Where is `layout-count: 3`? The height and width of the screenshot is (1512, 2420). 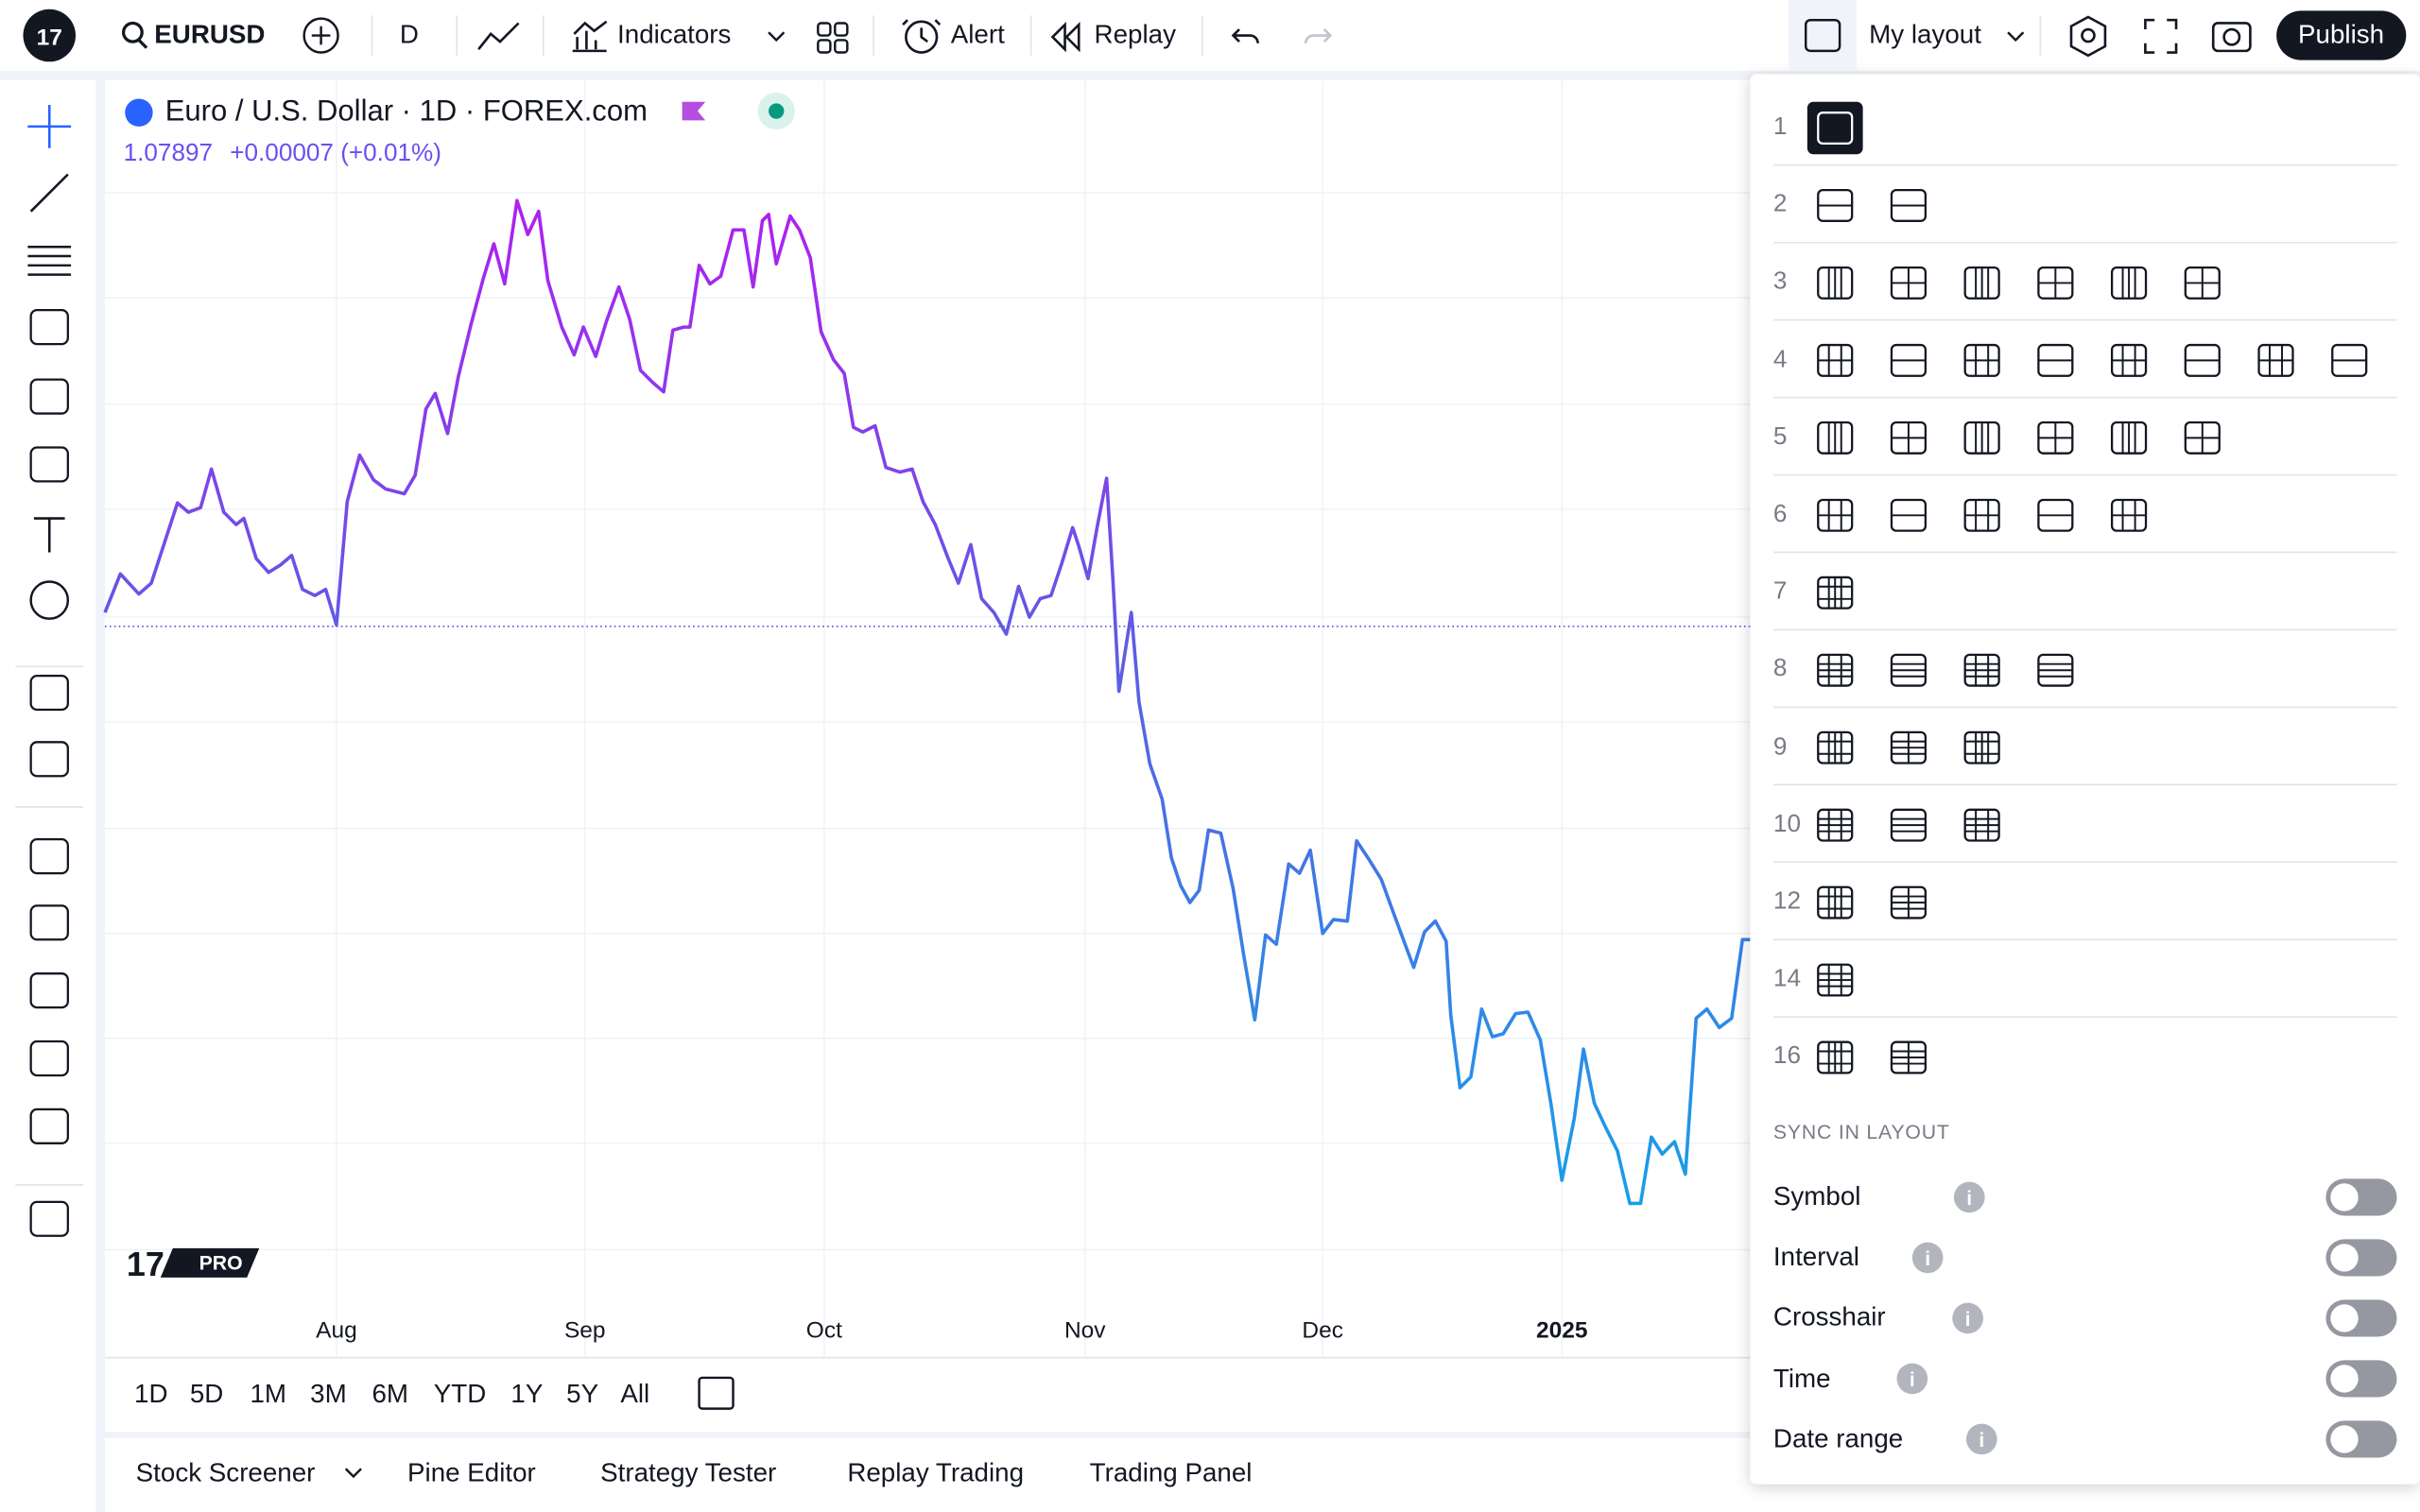 layout-count: 3 is located at coordinates (1780, 282).